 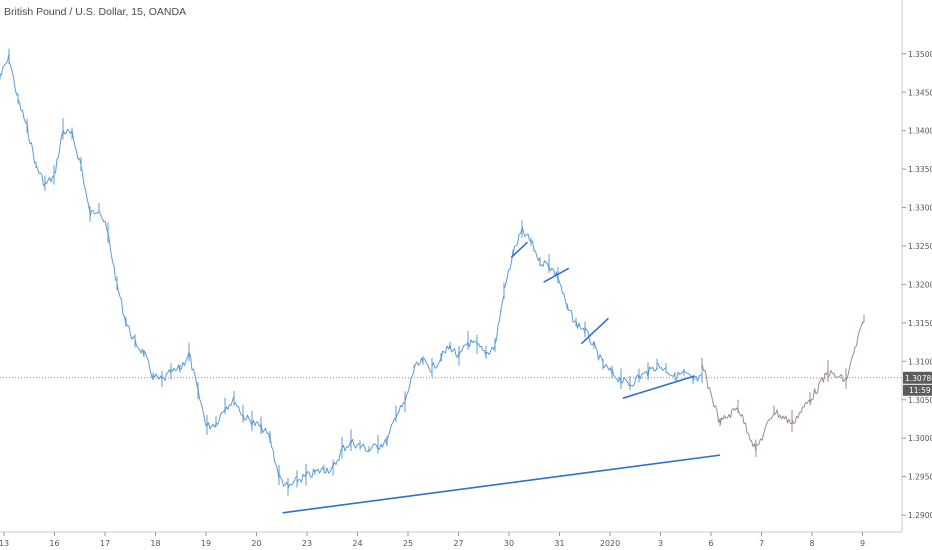 I want to click on chart-title: British Pound / U.S. Dollar, 15, OANDA, so click(x=95, y=12).